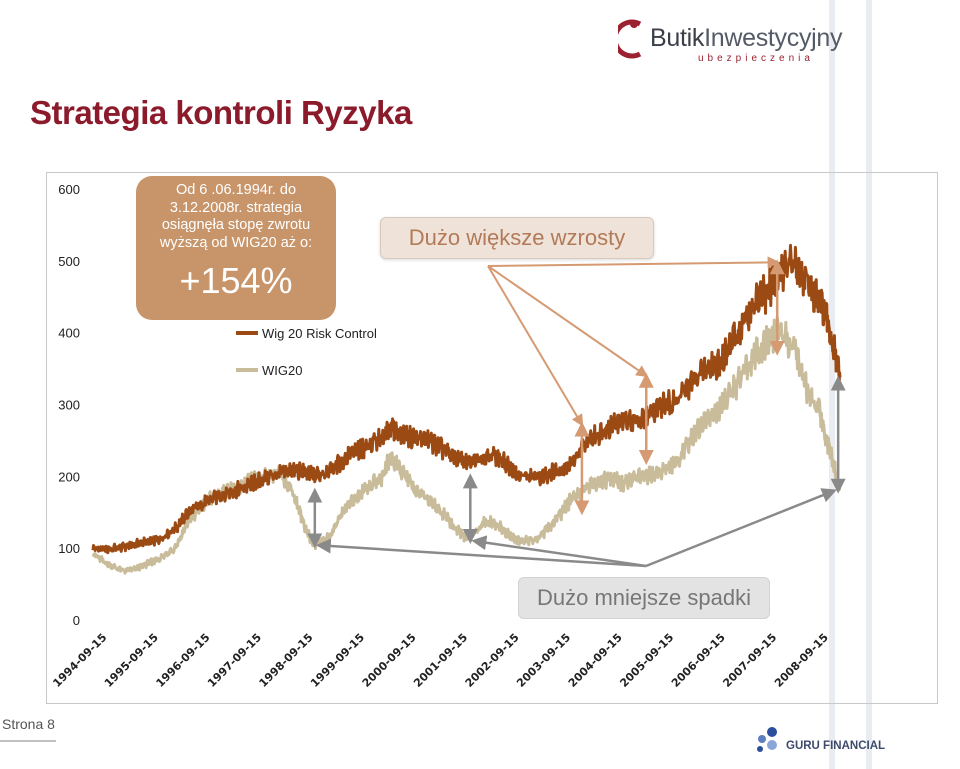 The height and width of the screenshot is (769, 960). Describe the element at coordinates (492, 660) in the screenshot. I see `x-tick-label: 2002-09-15` at that location.